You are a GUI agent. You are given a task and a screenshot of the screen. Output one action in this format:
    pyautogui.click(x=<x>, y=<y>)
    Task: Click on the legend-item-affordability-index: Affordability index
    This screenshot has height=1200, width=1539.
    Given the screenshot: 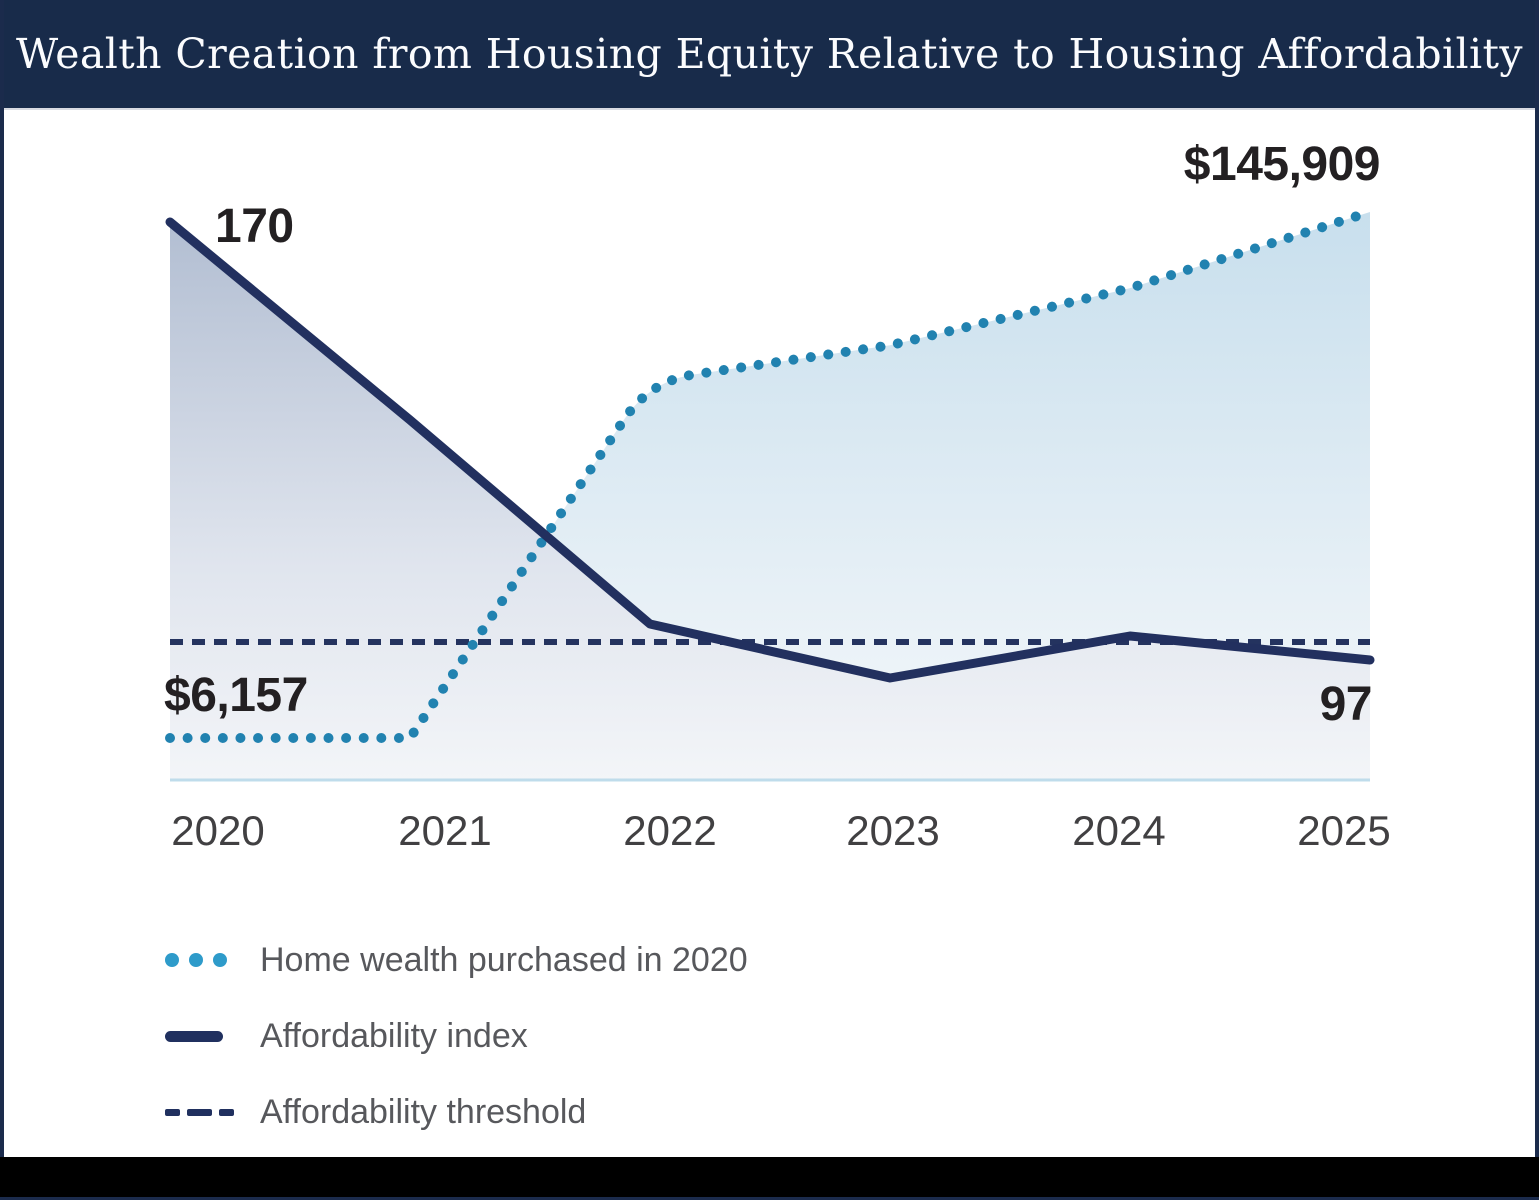 What is the action you would take?
    pyautogui.click(x=456, y=1036)
    